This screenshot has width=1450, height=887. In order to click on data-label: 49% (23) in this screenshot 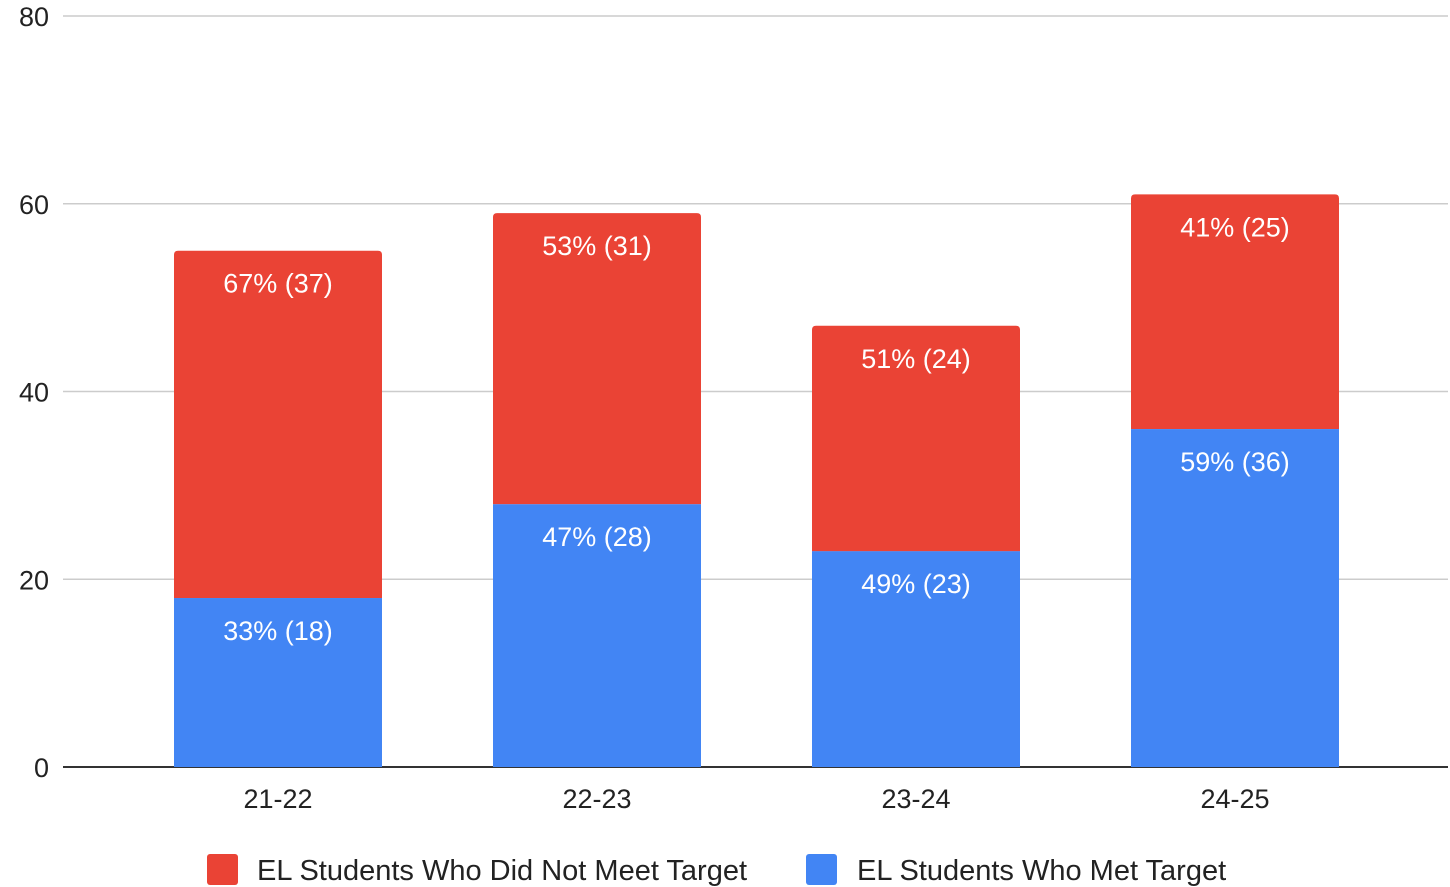, I will do `click(916, 584)`.